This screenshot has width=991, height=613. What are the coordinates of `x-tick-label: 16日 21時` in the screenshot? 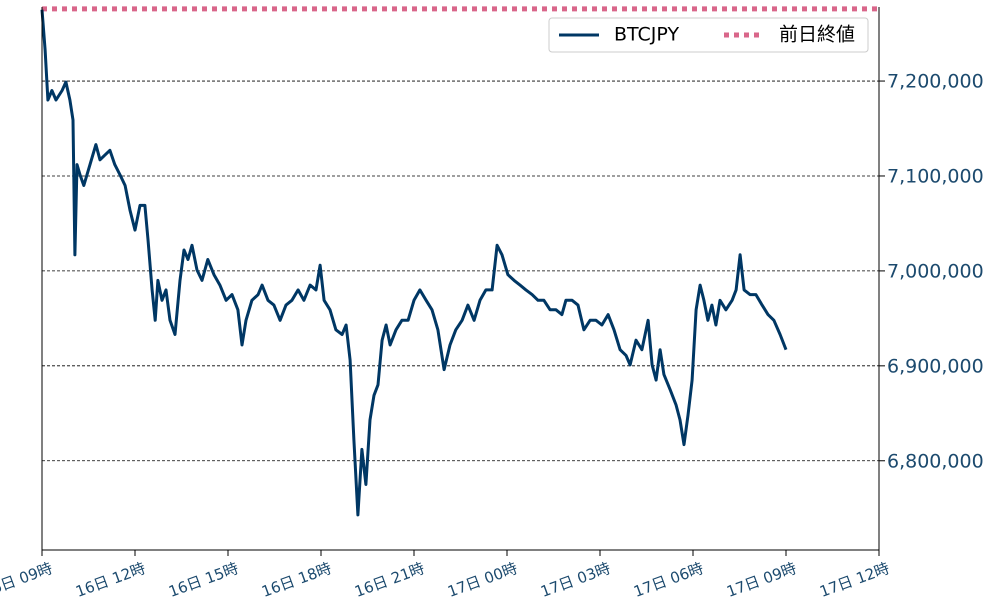 It's located at (389, 580).